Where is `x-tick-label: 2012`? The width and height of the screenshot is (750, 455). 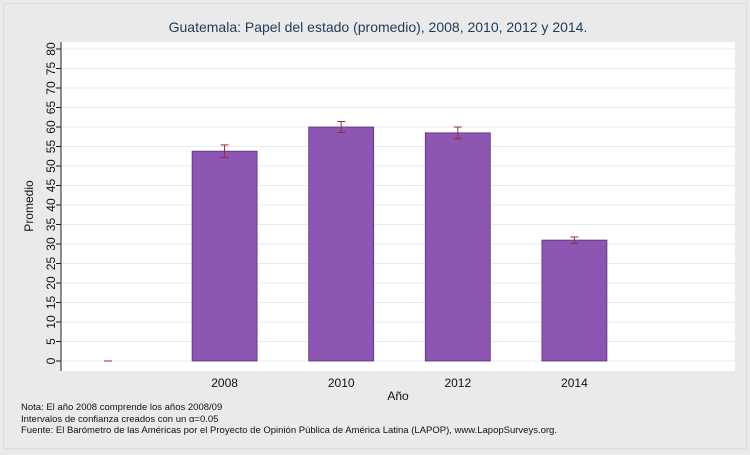 x-tick-label: 2012 is located at coordinates (457, 383).